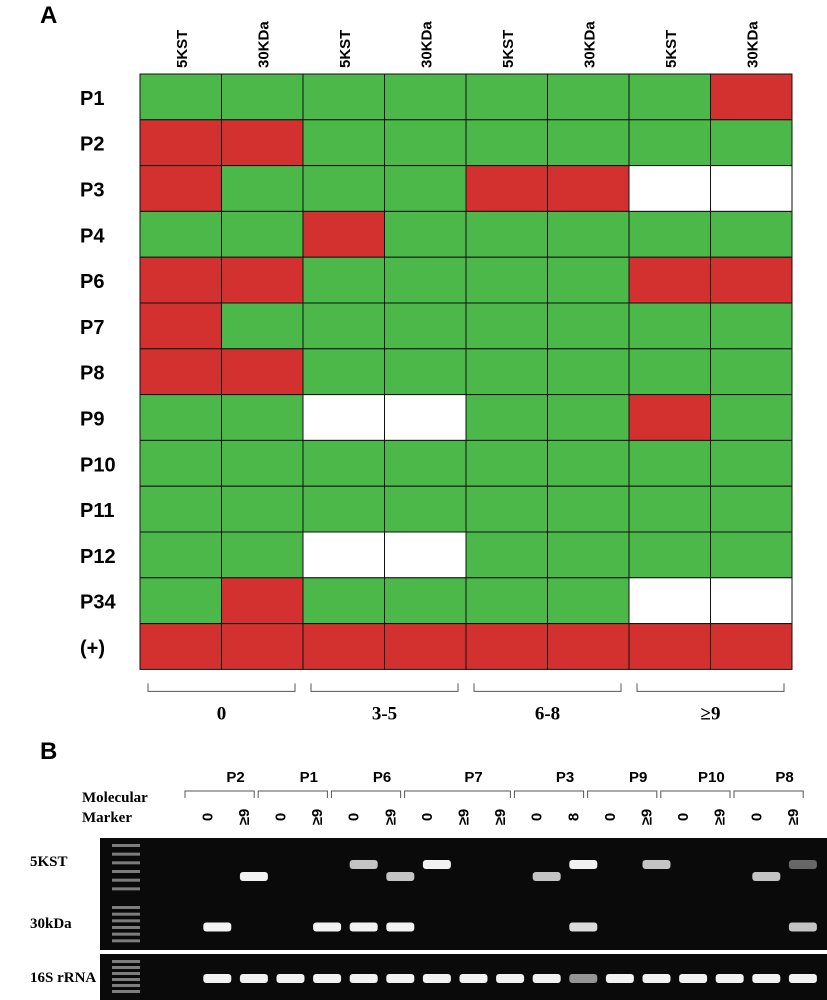 The image size is (827, 1000). What do you see at coordinates (98, 465) in the screenshot?
I see `row-label: P10` at bounding box center [98, 465].